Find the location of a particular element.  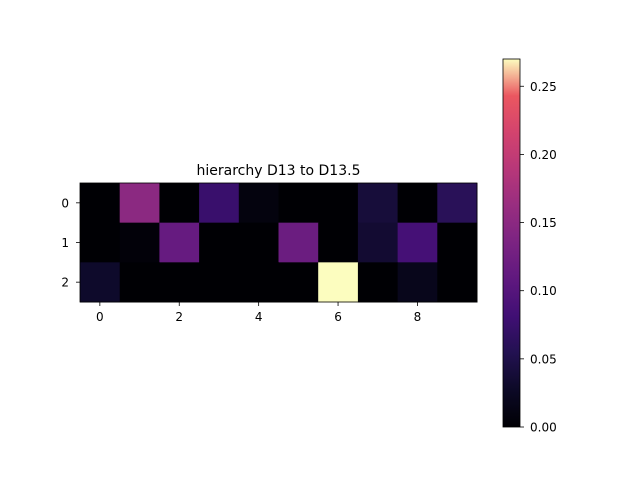

colorbar is located at coordinates (511, 243).